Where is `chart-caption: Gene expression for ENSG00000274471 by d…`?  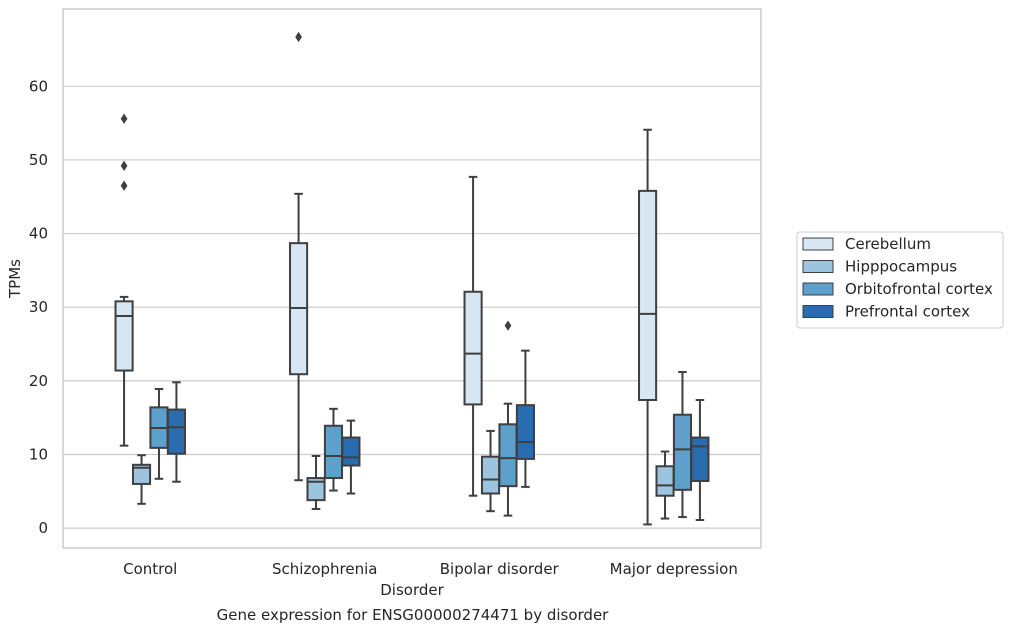 chart-caption: Gene expression for ENSG00000274471 by d… is located at coordinates (412, 615).